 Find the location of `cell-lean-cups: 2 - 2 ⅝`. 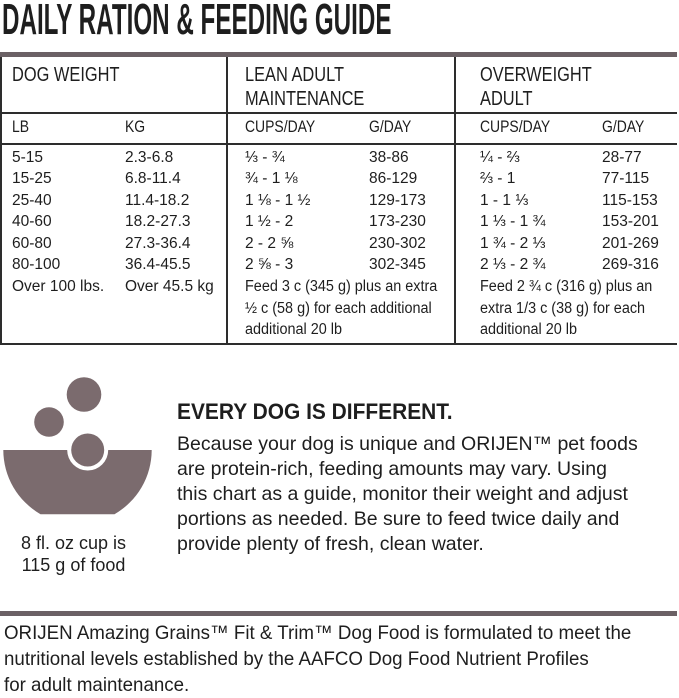

cell-lean-cups: 2 - 2 ⅝ is located at coordinates (269, 243).